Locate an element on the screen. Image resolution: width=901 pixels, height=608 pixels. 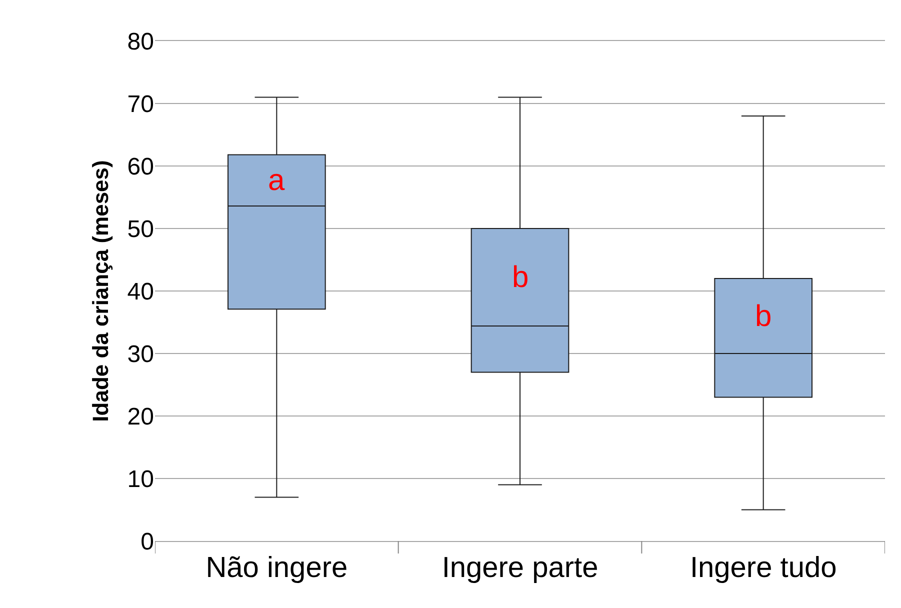
y-tick-label: 80 is located at coordinates (140, 42).